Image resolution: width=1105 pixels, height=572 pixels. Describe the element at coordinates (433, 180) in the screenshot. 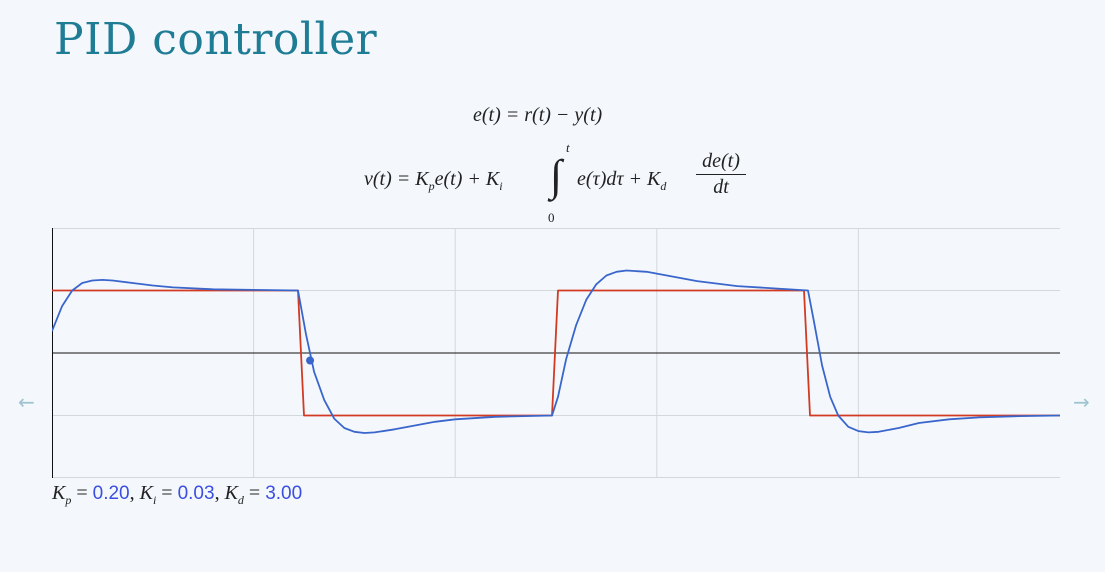

I see `control-equation-lhs: v(t) = Kpe(t) + Ki` at that location.